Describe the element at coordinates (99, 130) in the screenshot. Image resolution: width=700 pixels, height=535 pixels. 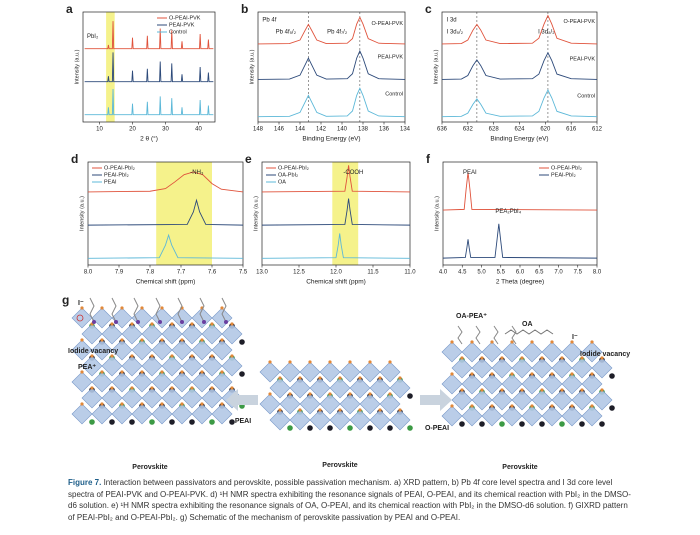
I see `x-tick-label: 10` at that location.